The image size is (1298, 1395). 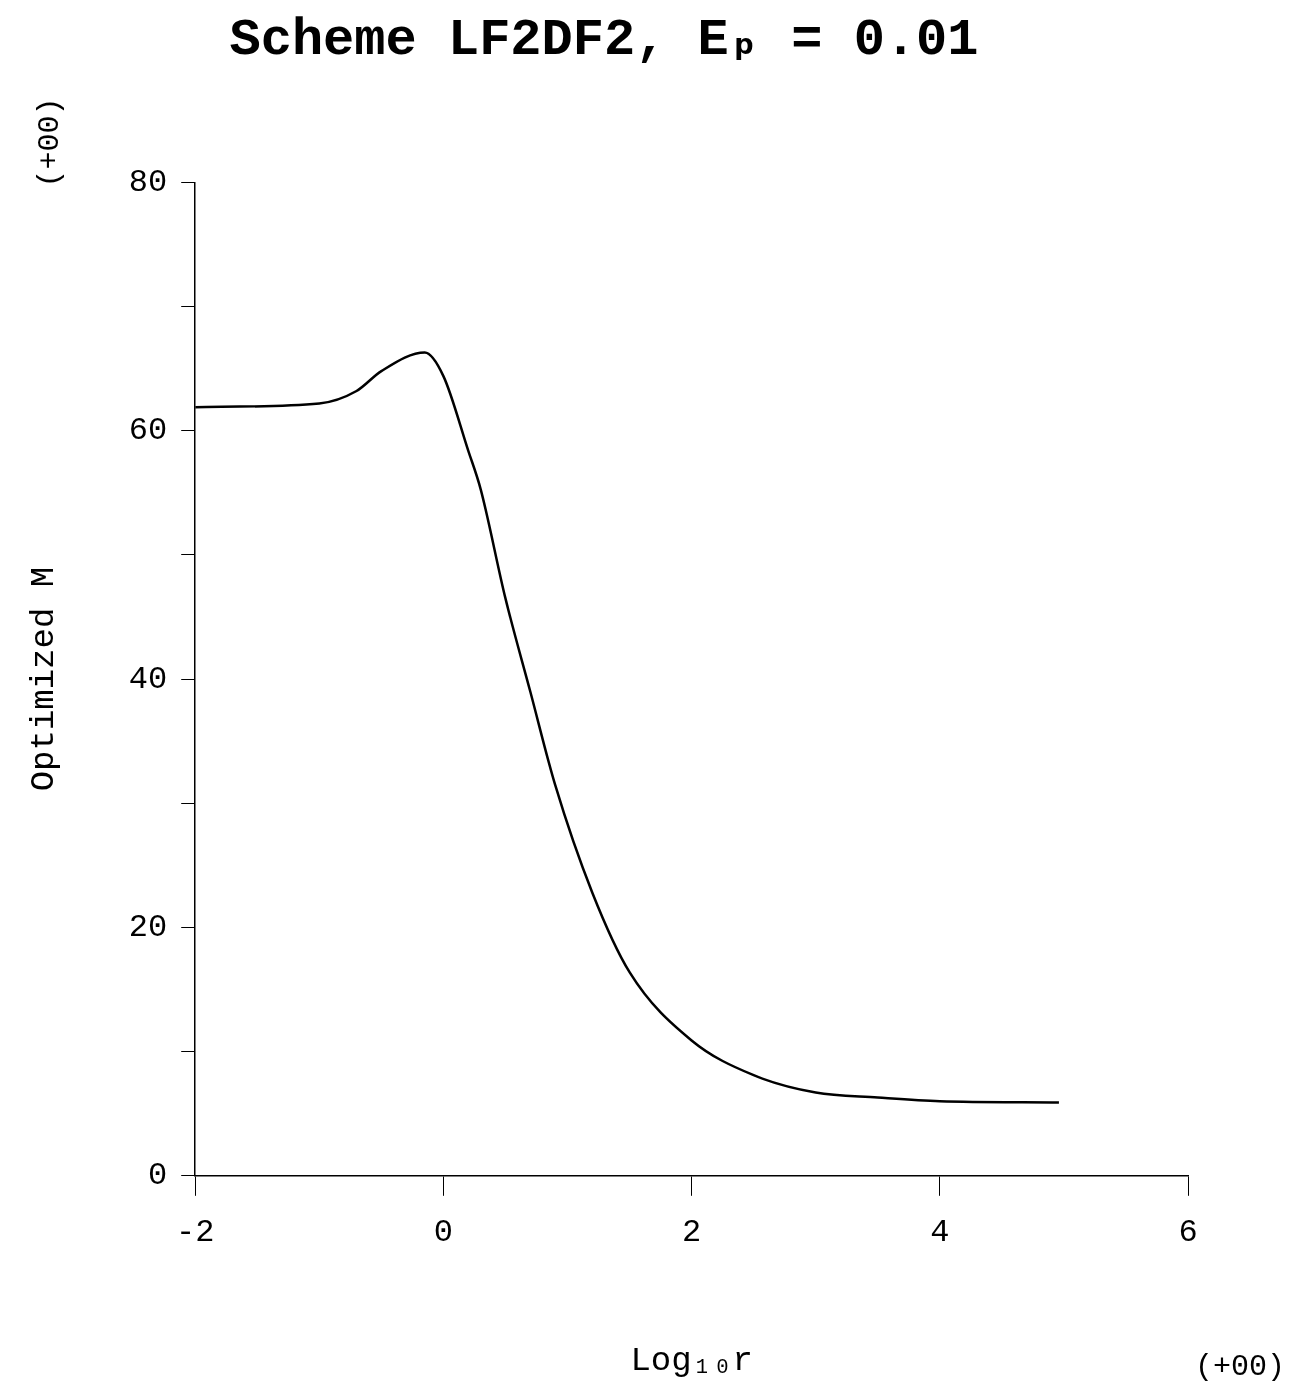 What do you see at coordinates (443, 1233) in the screenshot?
I see `x-tick-label: 0` at bounding box center [443, 1233].